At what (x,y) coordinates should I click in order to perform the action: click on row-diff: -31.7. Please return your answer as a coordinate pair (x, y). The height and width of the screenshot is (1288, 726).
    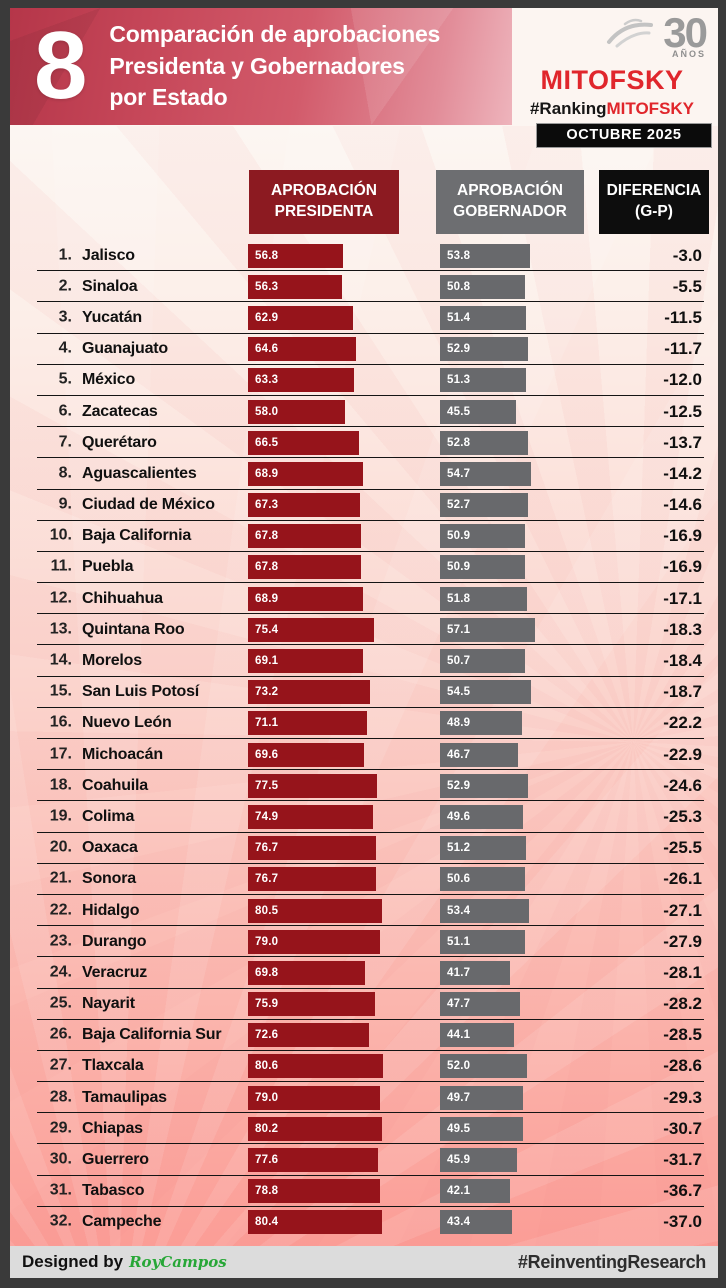
    Looking at the image, I should click on (682, 1160).